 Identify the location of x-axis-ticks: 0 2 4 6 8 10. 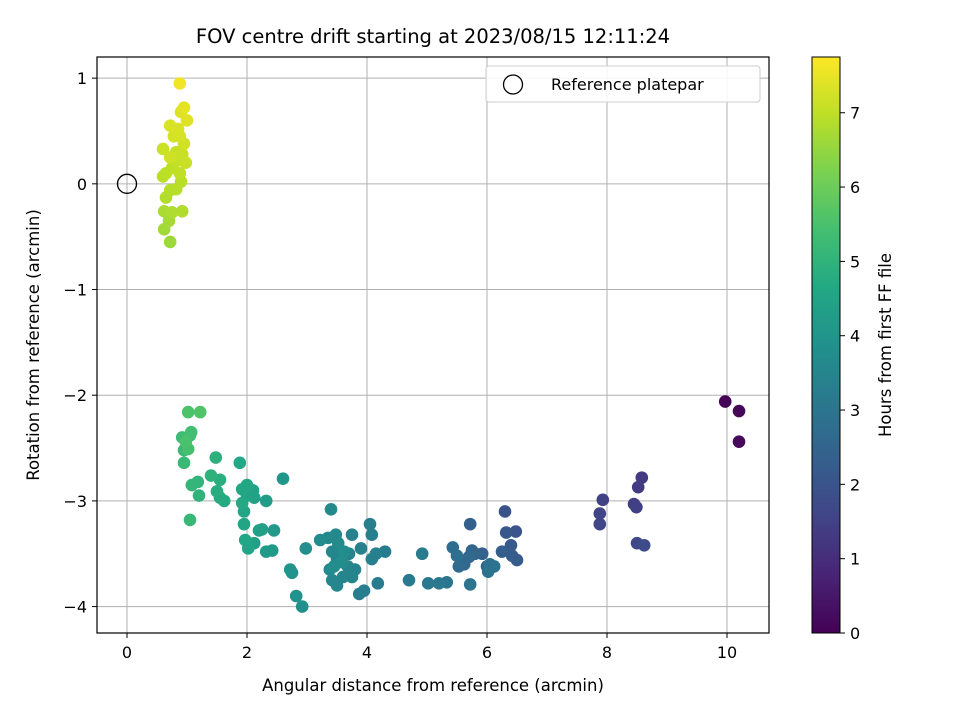
(429, 647).